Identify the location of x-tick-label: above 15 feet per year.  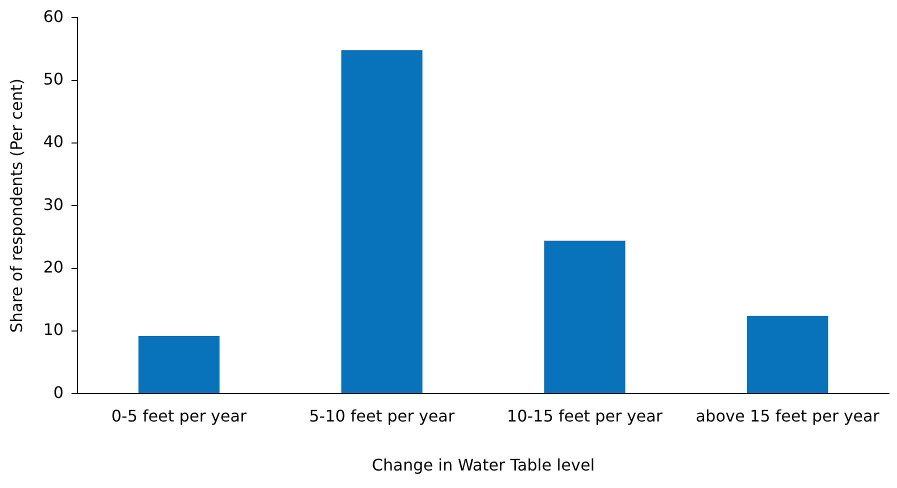
(788, 416).